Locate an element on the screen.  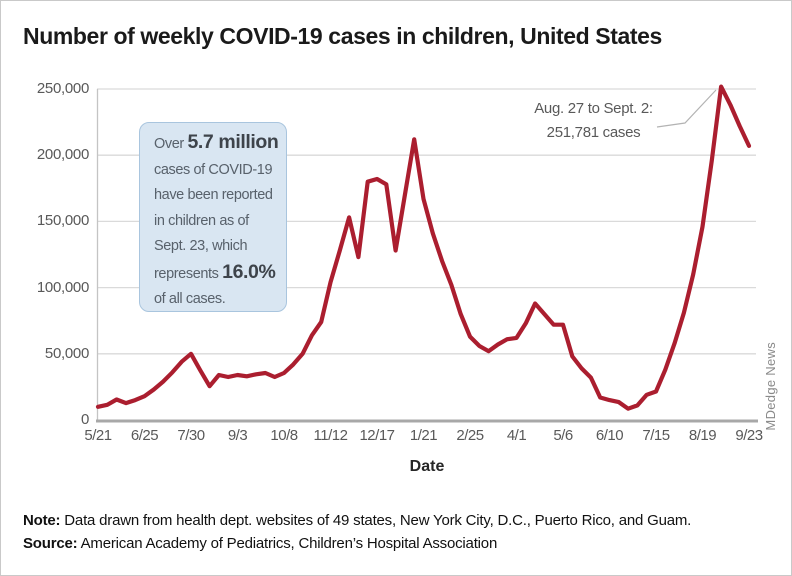
x-tick-label: 5/21 is located at coordinates (98, 435).